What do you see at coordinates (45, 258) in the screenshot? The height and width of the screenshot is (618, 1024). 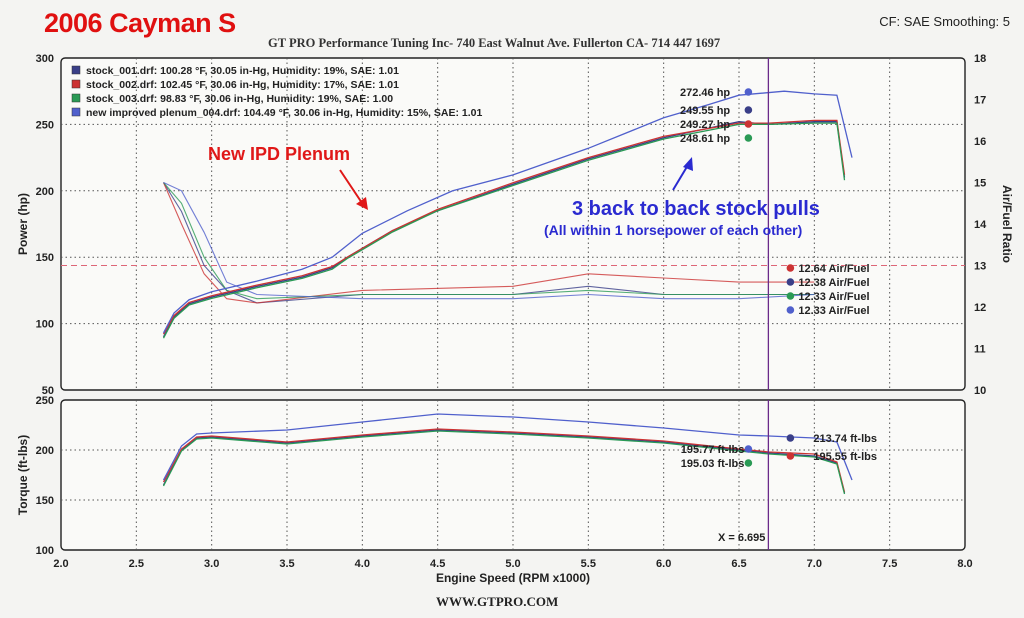 I see `power-tick-label: 150` at bounding box center [45, 258].